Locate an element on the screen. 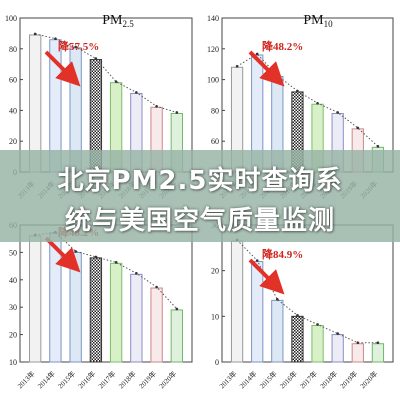  y-tick-label: 140 is located at coordinates (213, 18).